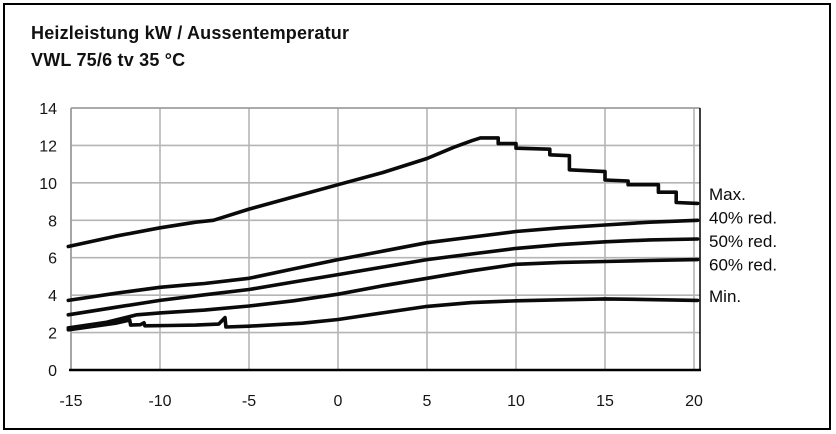 The height and width of the screenshot is (434, 836). What do you see at coordinates (427, 401) in the screenshot?
I see `x-tick-label: 5` at bounding box center [427, 401].